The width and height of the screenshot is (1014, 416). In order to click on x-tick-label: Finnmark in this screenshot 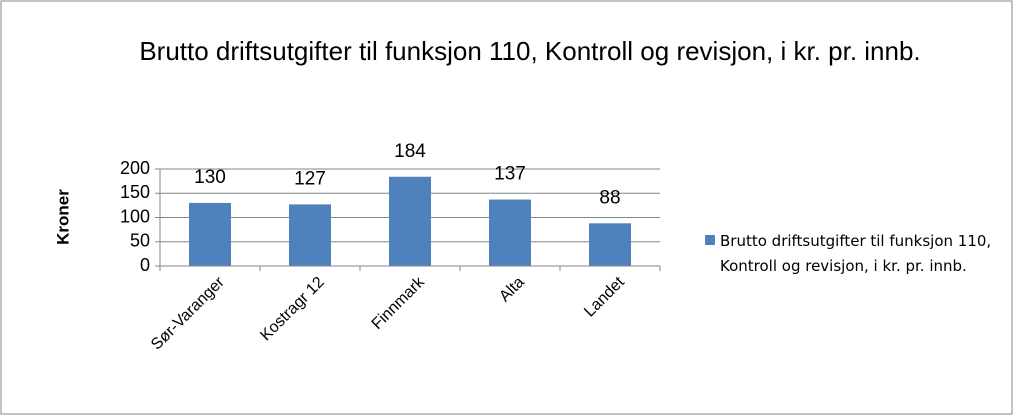, I will do `click(399, 303)`.